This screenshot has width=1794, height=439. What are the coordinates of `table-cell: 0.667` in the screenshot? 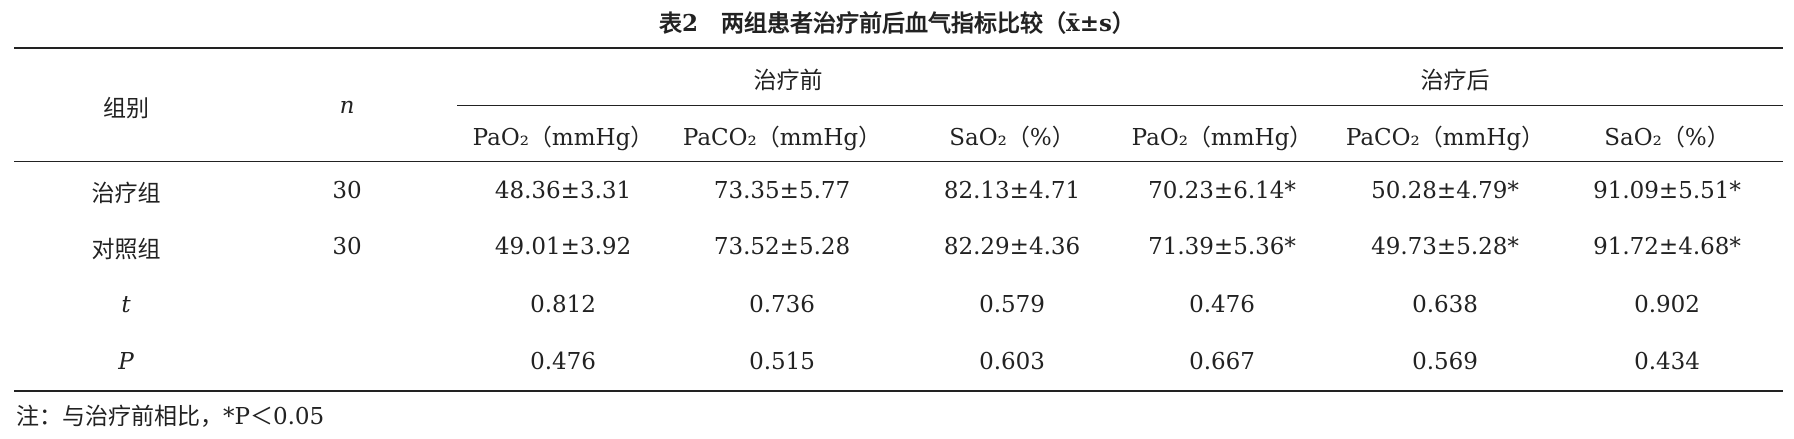 It's located at (1222, 362).